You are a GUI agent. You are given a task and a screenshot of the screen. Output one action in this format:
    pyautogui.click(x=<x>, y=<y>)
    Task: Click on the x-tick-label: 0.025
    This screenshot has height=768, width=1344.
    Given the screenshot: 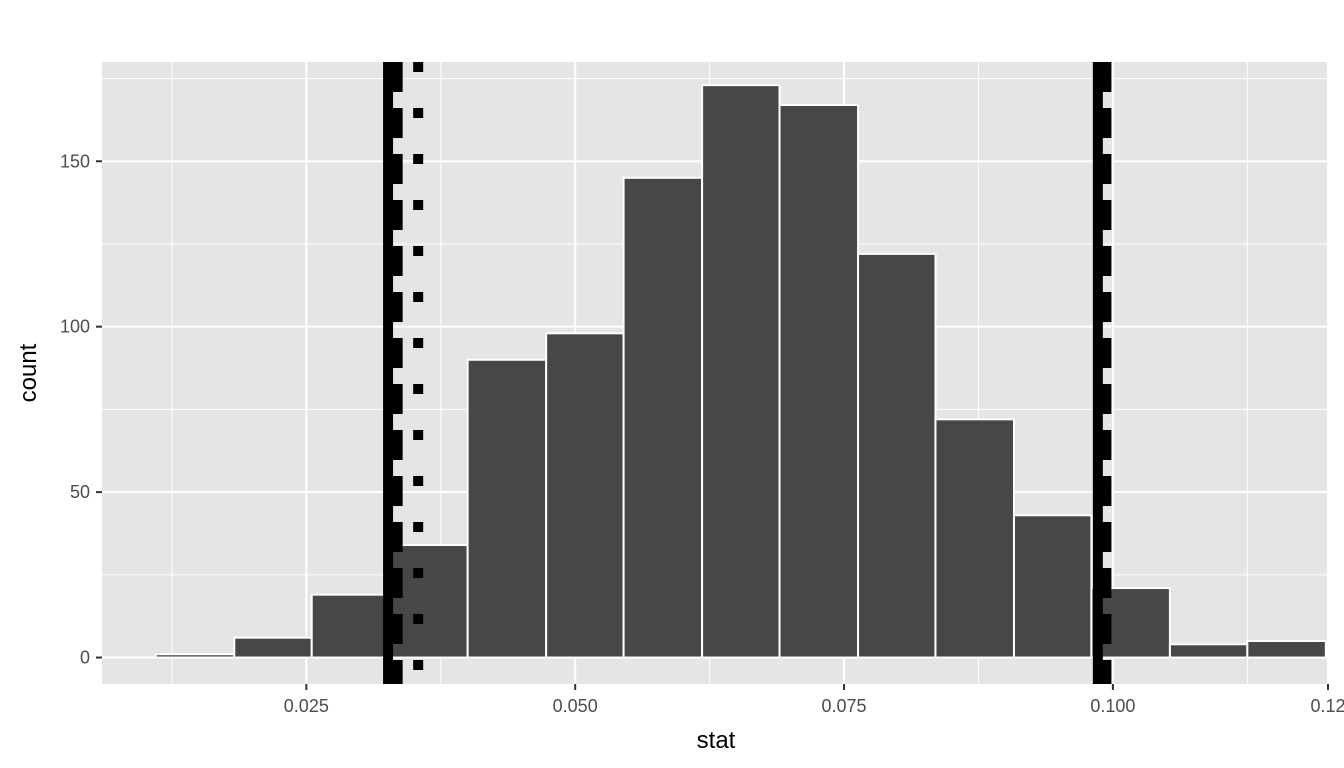 What is the action you would take?
    pyautogui.click(x=306, y=706)
    